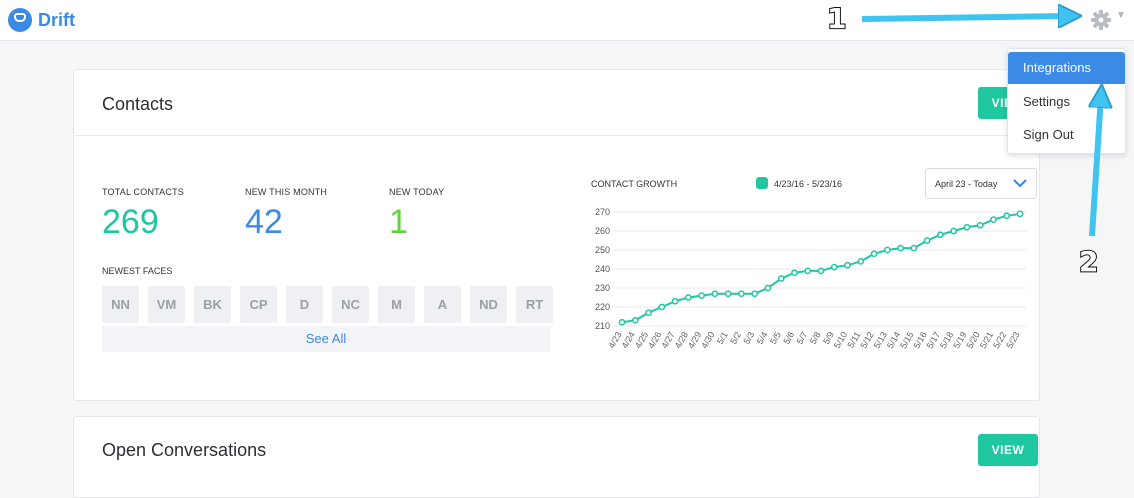 The width and height of the screenshot is (1134, 498). What do you see at coordinates (965, 17) in the screenshot?
I see `arrow-to-gear` at bounding box center [965, 17].